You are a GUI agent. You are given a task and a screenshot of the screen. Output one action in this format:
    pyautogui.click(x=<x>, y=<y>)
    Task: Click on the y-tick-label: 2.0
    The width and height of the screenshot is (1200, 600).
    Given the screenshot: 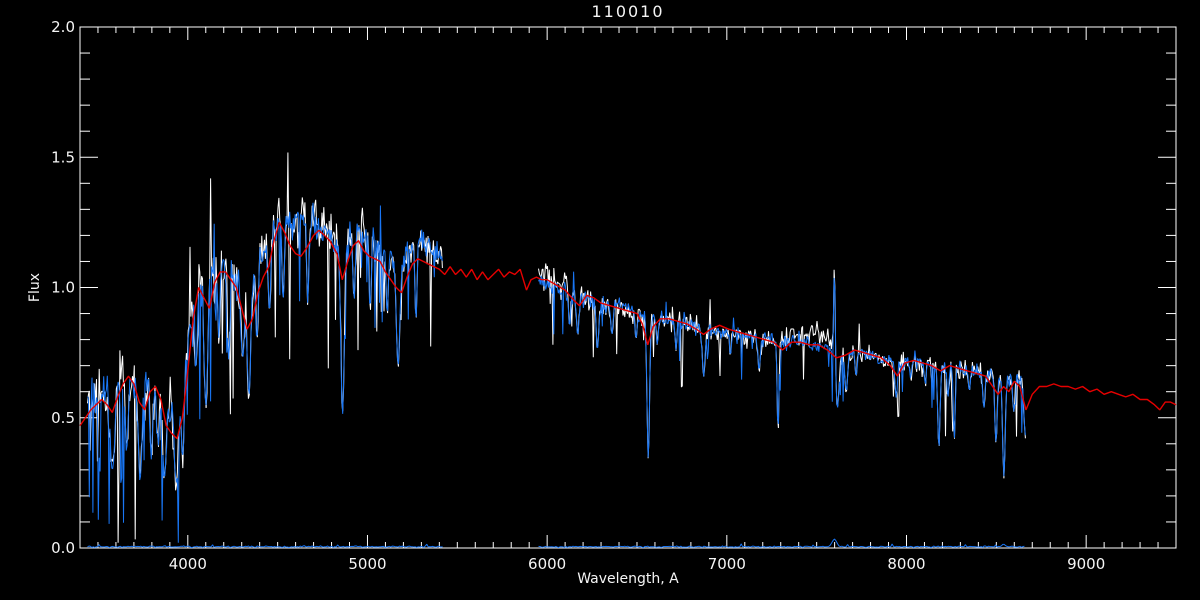 What is the action you would take?
    pyautogui.click(x=63, y=27)
    